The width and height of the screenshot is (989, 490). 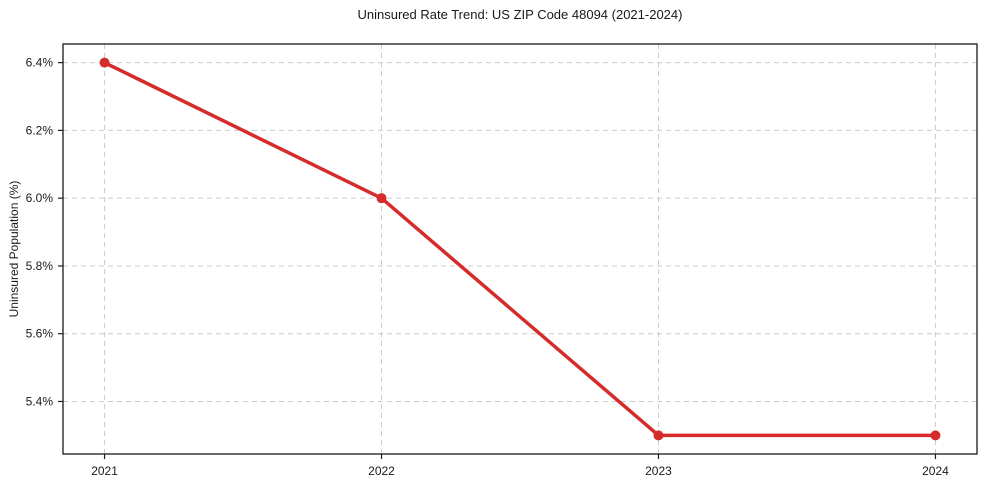 What do you see at coordinates (104, 471) in the screenshot?
I see `x-tick-label: 2021` at bounding box center [104, 471].